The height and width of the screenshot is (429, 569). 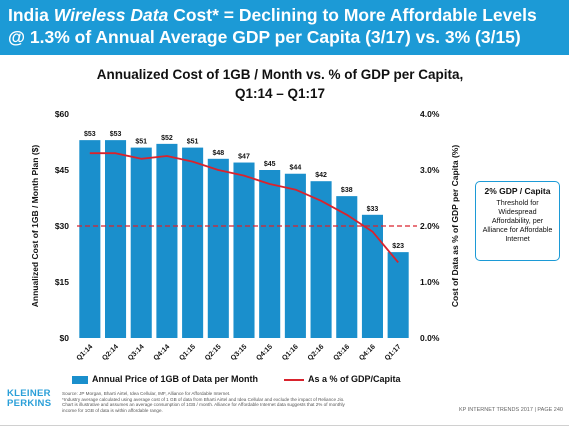 I want to click on footer-divider, so click(x=284, y=425).